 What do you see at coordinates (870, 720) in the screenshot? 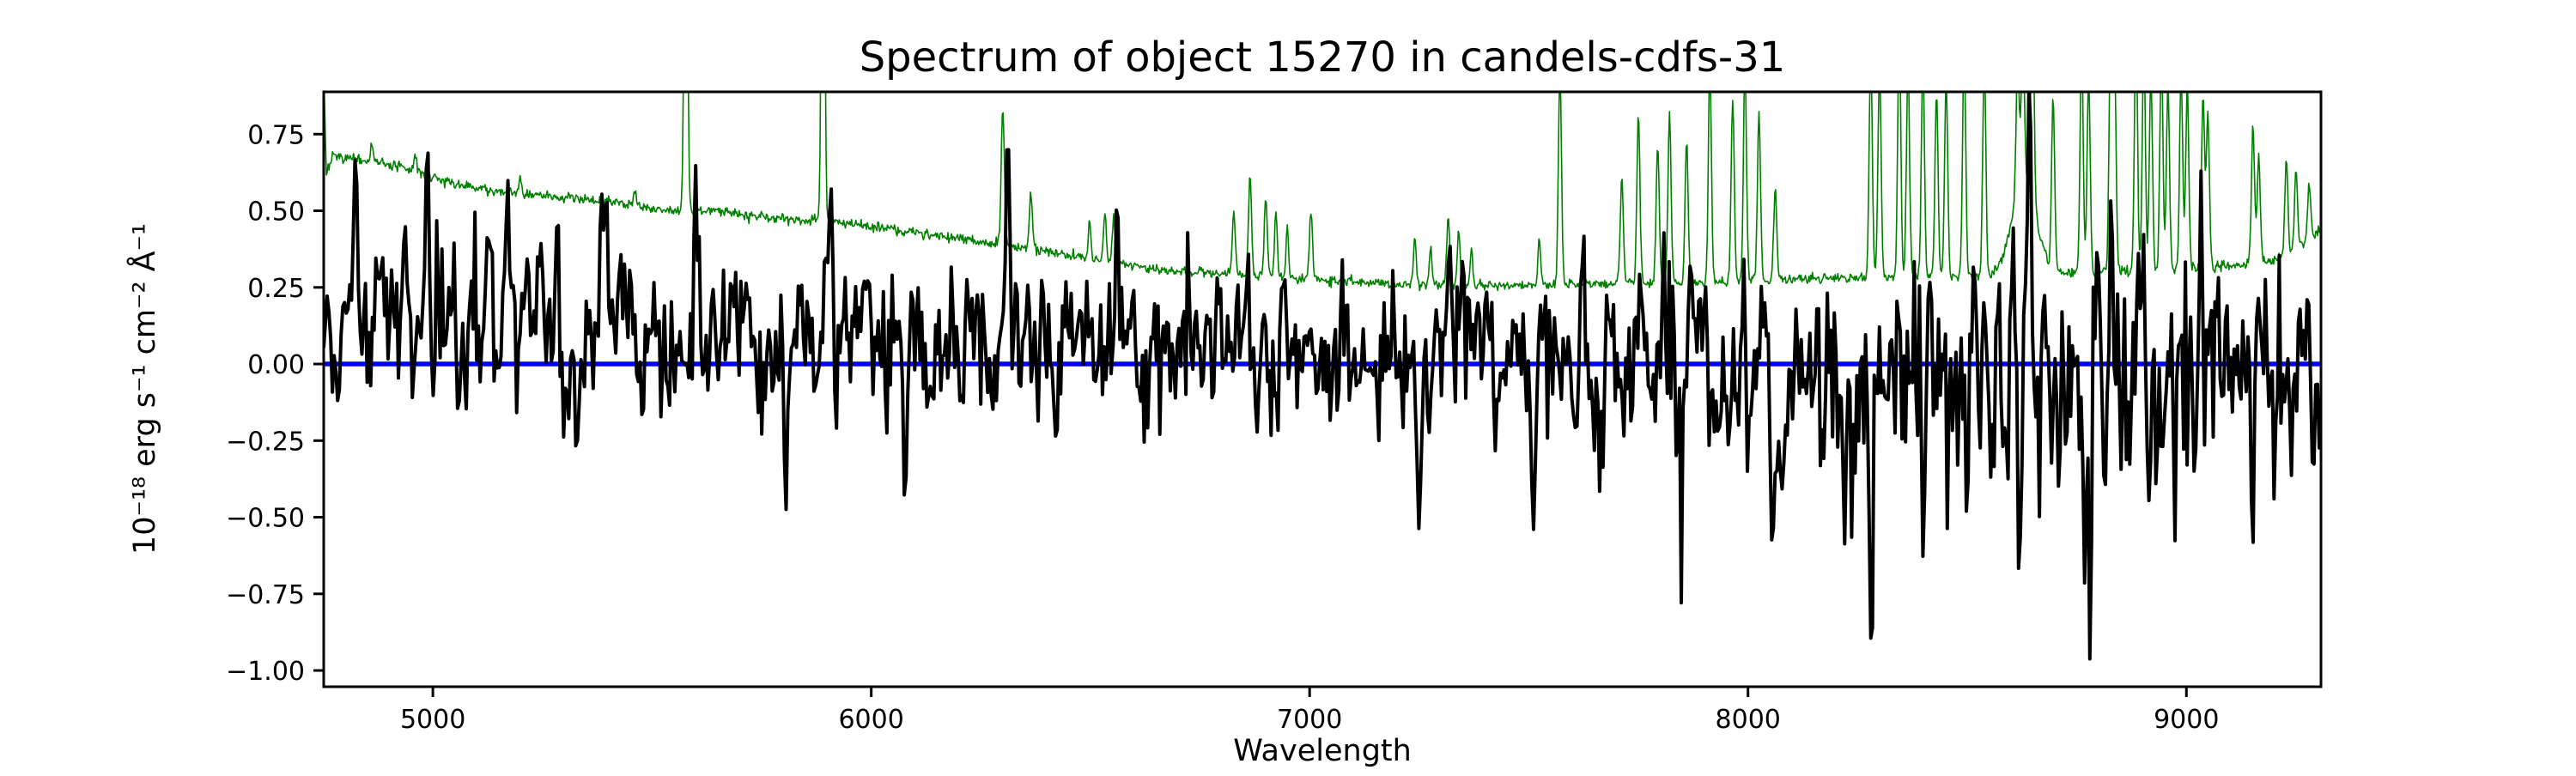
I see `x-tick-label-6000: 6000` at bounding box center [870, 720].